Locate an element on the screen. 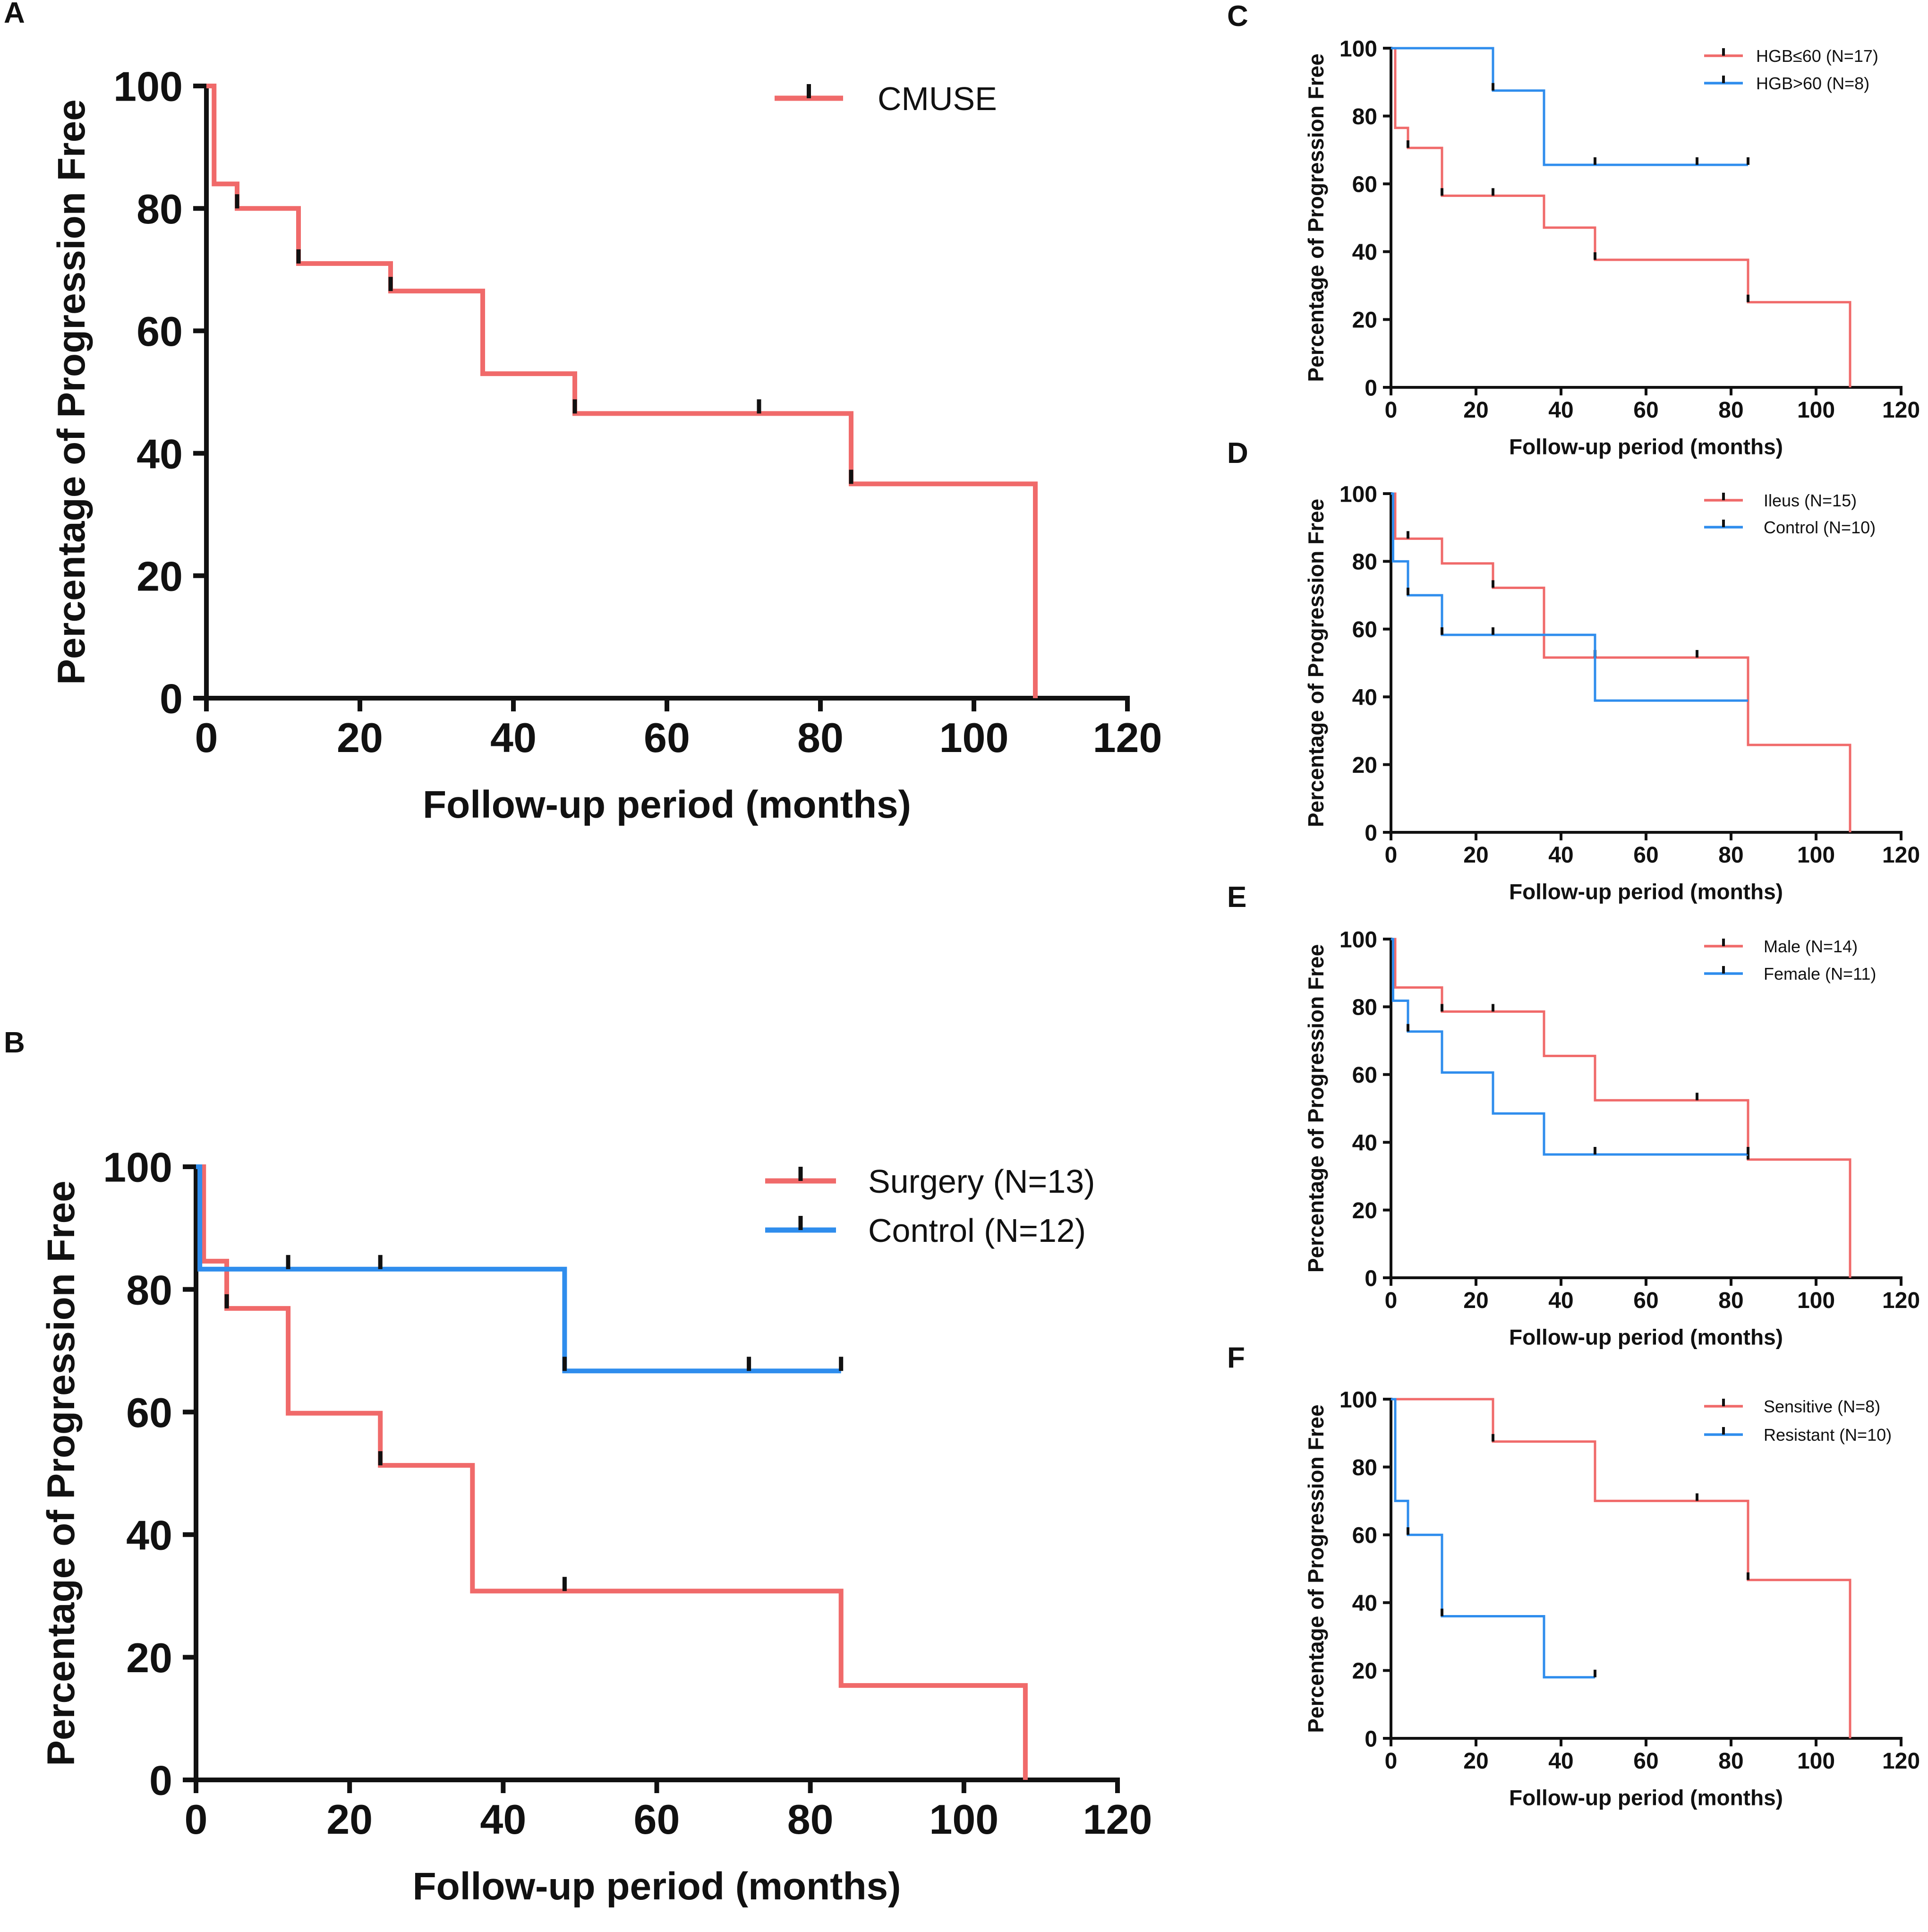  panel-letter: E is located at coordinates (1236, 898).